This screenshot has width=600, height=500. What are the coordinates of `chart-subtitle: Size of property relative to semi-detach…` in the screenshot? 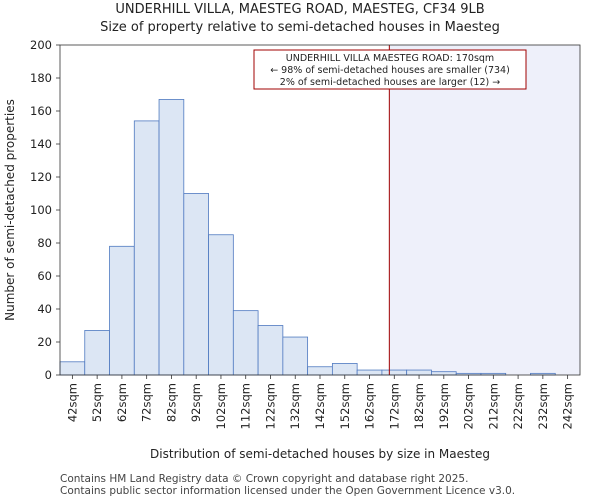 It's located at (300, 27).